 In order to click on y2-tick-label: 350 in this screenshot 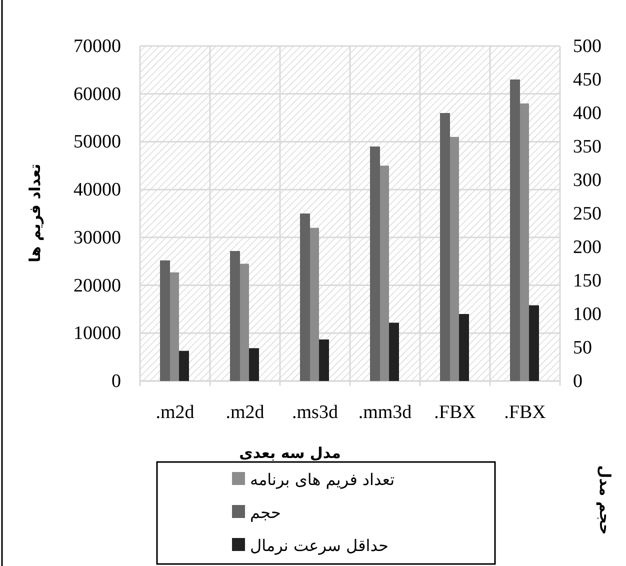, I will do `click(587, 147)`.